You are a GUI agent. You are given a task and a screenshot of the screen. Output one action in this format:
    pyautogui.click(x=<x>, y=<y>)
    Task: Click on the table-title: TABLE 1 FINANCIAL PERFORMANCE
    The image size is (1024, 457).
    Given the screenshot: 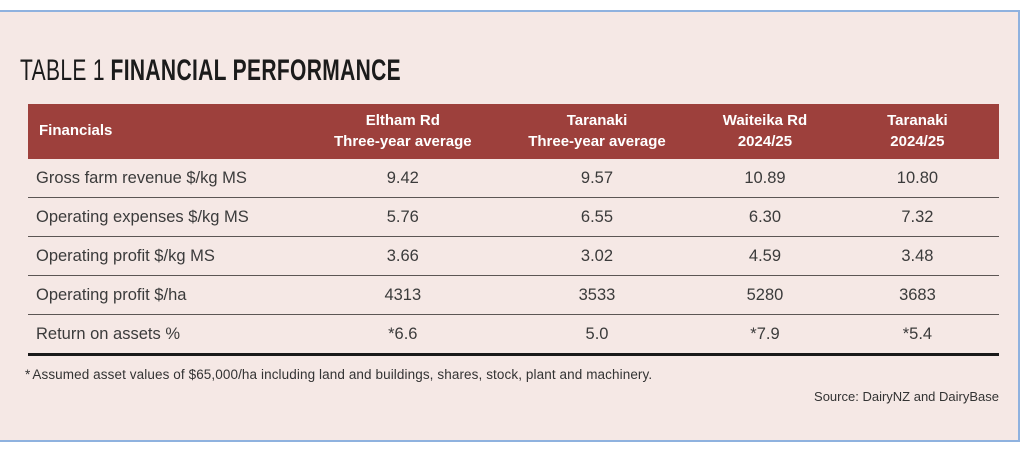 What is the action you would take?
    pyautogui.click(x=369, y=71)
    